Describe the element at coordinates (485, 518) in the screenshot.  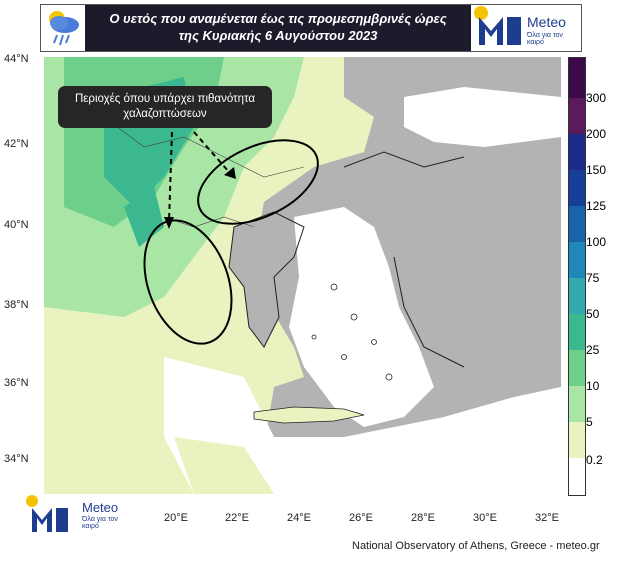
I see `lon-label-30: 30°E` at that location.